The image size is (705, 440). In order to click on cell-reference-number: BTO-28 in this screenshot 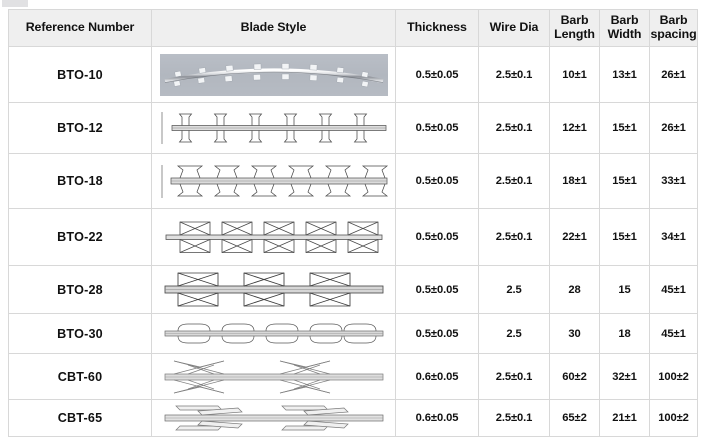, I will do `click(80, 289)`.